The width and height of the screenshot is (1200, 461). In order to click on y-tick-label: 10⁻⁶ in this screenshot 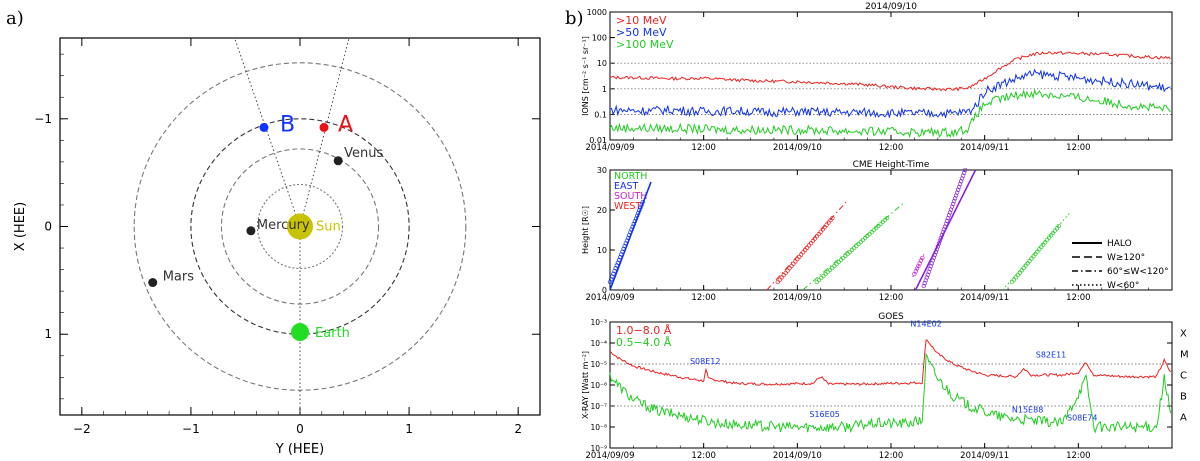, I will do `click(598, 385)`.